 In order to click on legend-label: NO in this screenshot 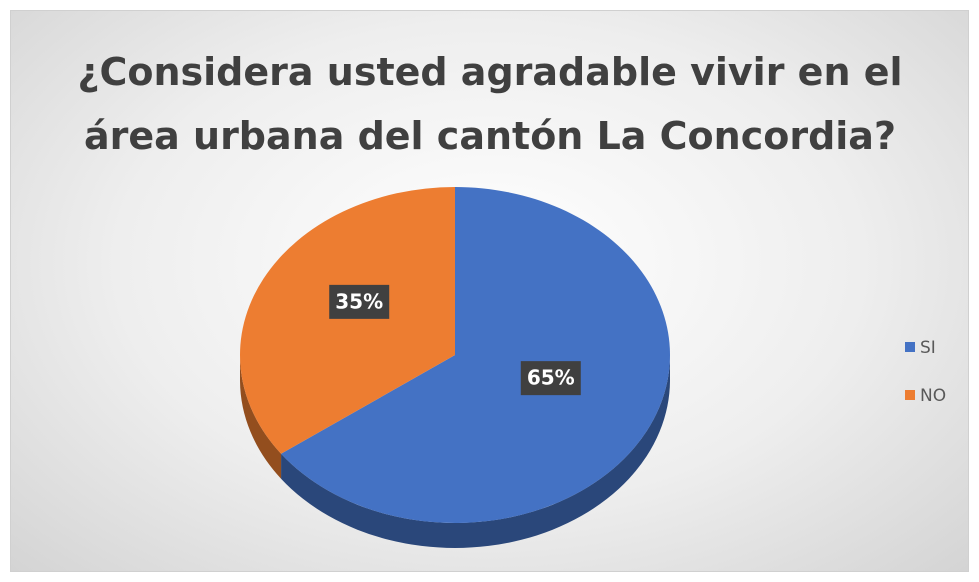, I will do `click(933, 396)`.